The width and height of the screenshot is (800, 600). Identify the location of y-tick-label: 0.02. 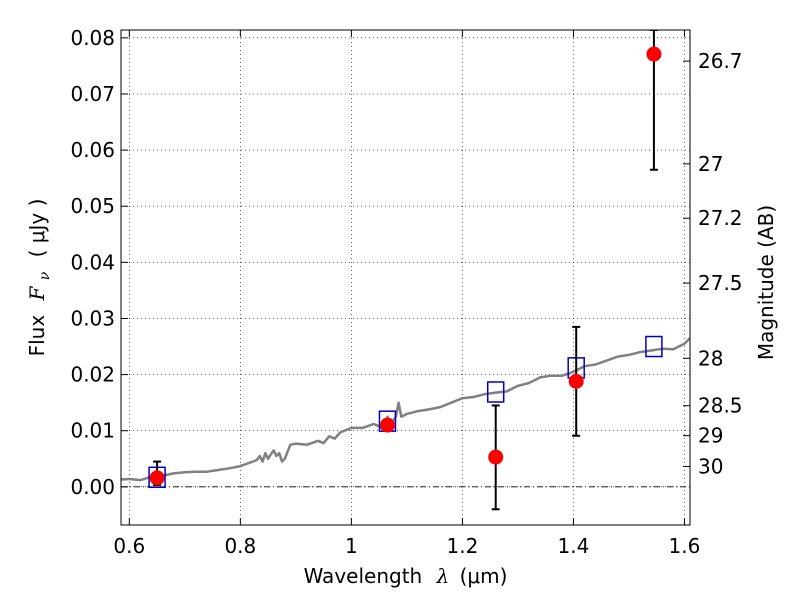
(92, 375).